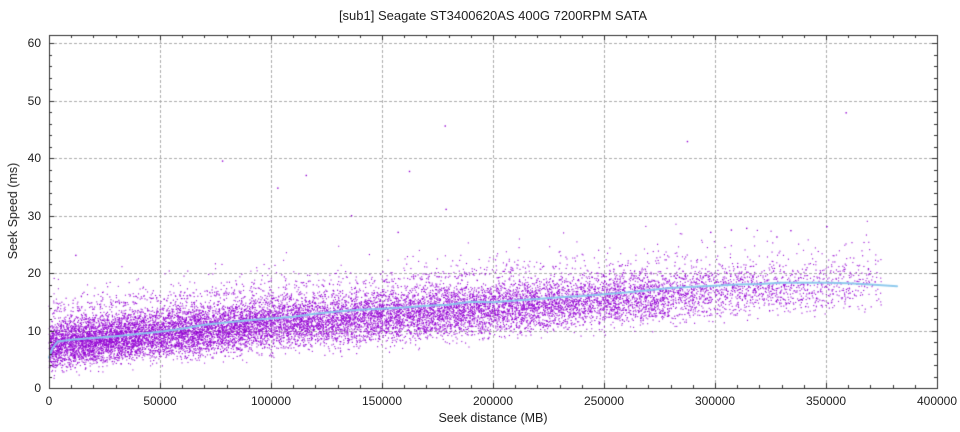  I want to click on x-tick-label: 0, so click(49, 401).